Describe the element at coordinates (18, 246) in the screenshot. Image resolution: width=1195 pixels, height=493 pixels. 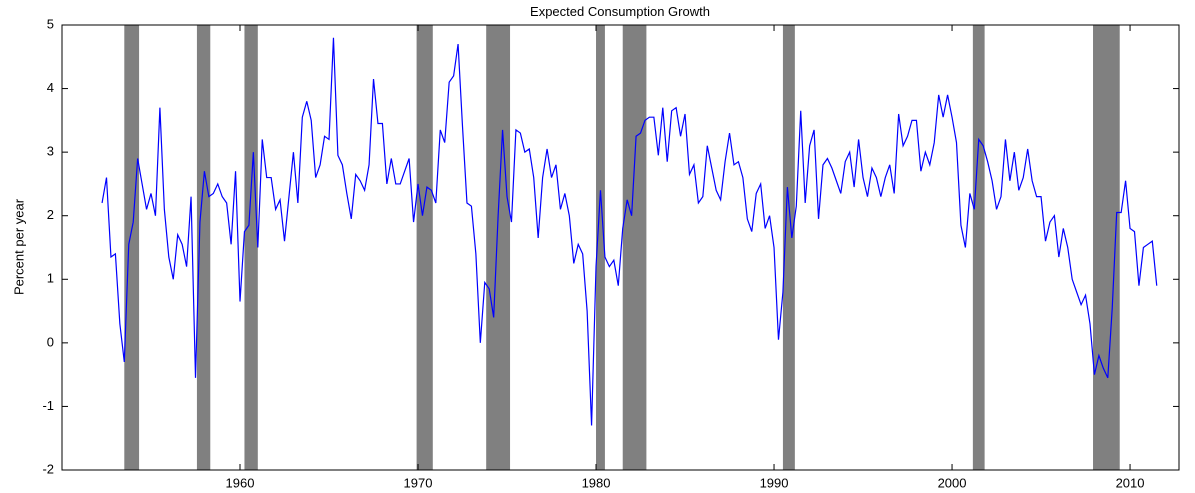
I see `y-axis-label: Percent per year` at that location.